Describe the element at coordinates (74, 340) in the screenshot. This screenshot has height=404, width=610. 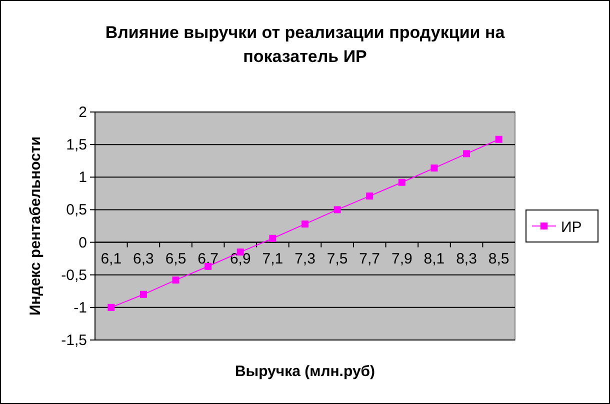
I see `y-tick-label: -1,5` at that location.